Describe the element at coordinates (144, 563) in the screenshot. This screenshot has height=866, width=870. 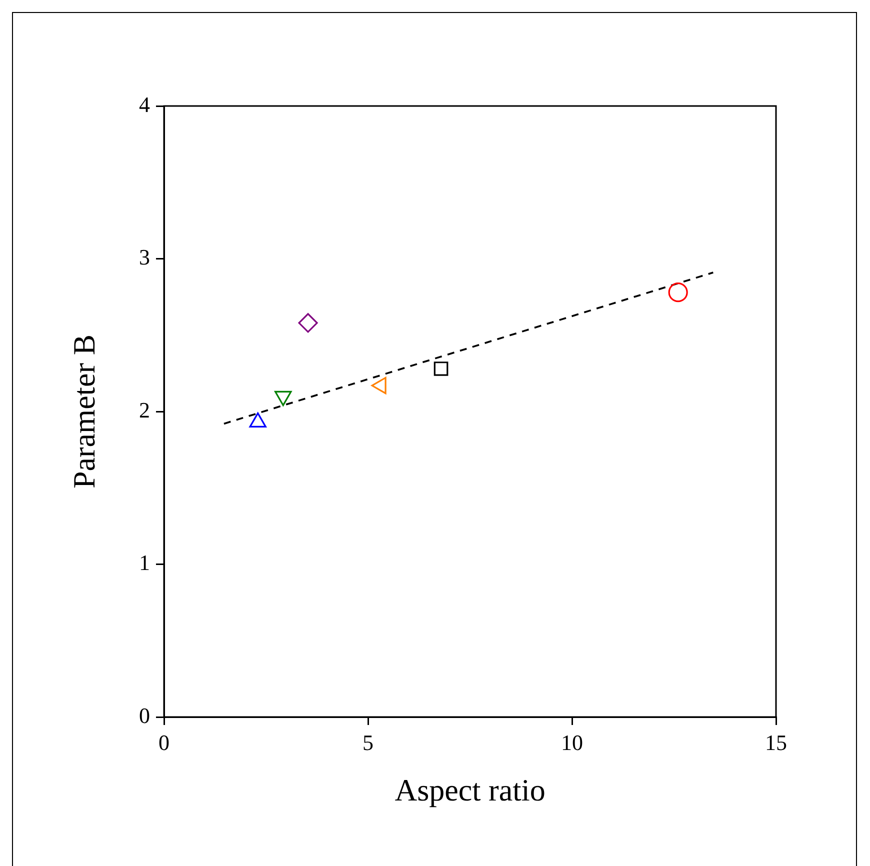
I see `y-tick-label: 1` at that location.